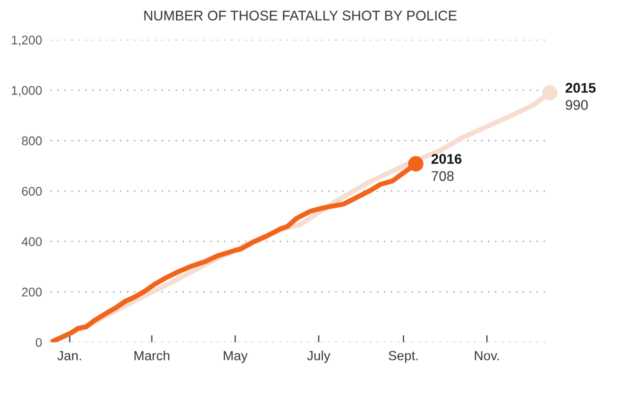 Image resolution: width=632 pixels, height=398 pixels. I want to click on y-tick-label: 0, so click(39, 342).